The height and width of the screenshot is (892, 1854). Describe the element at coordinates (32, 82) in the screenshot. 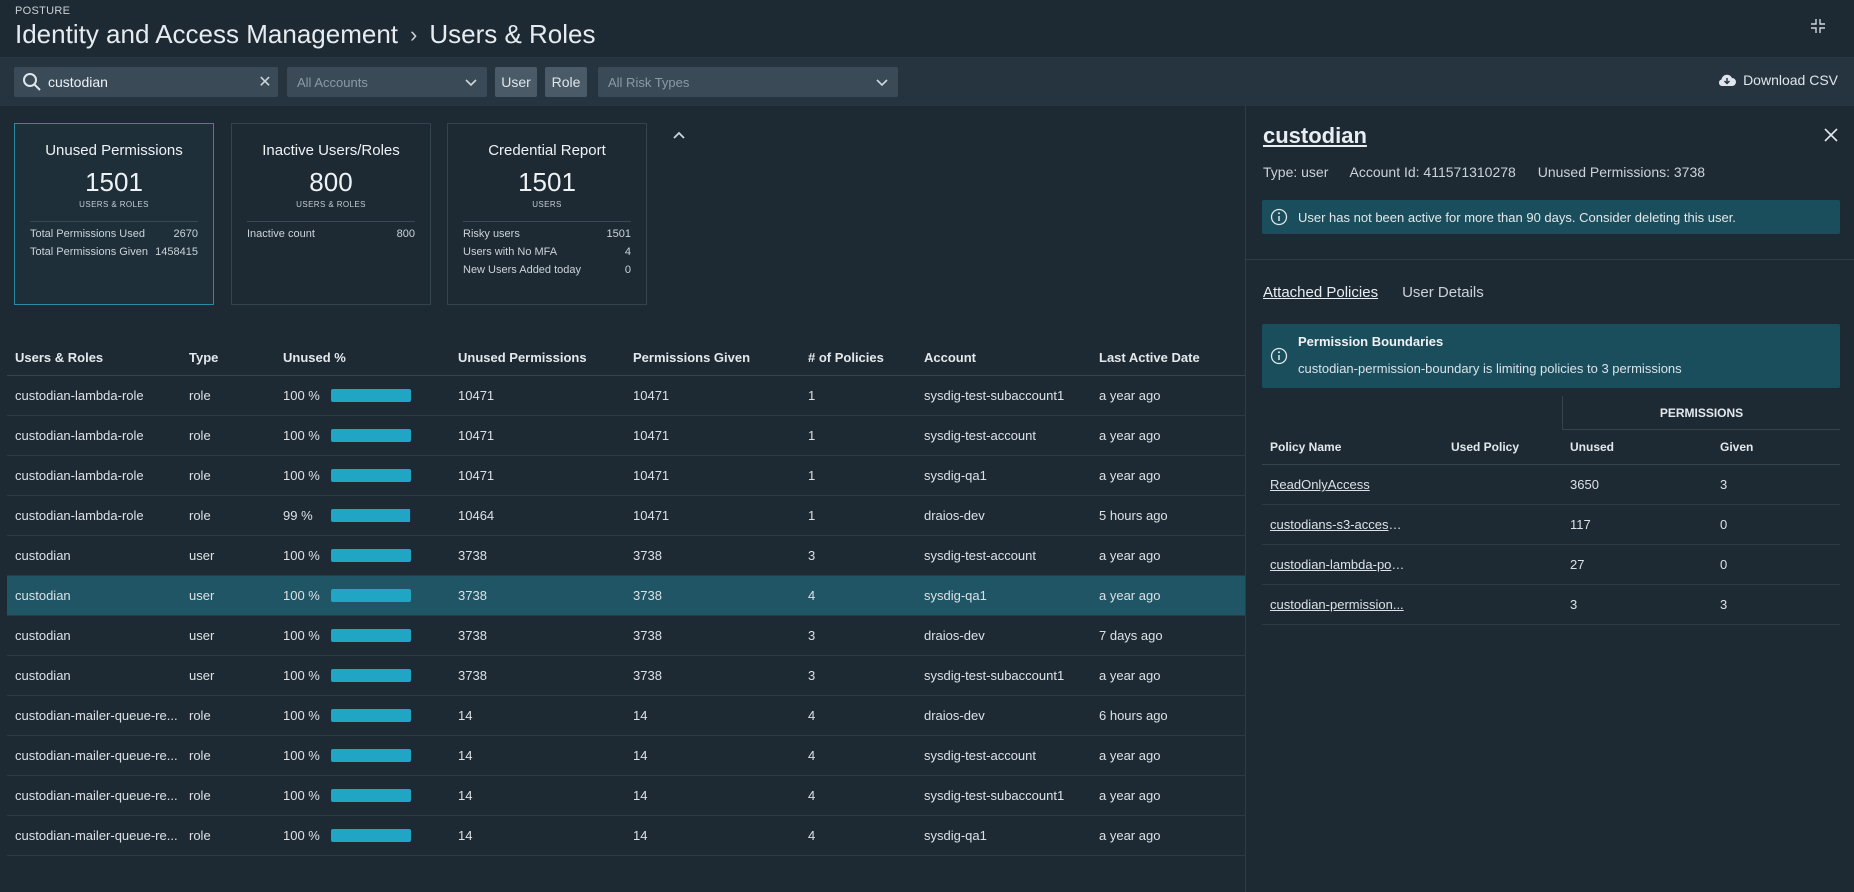

I see `search-icon` at that location.